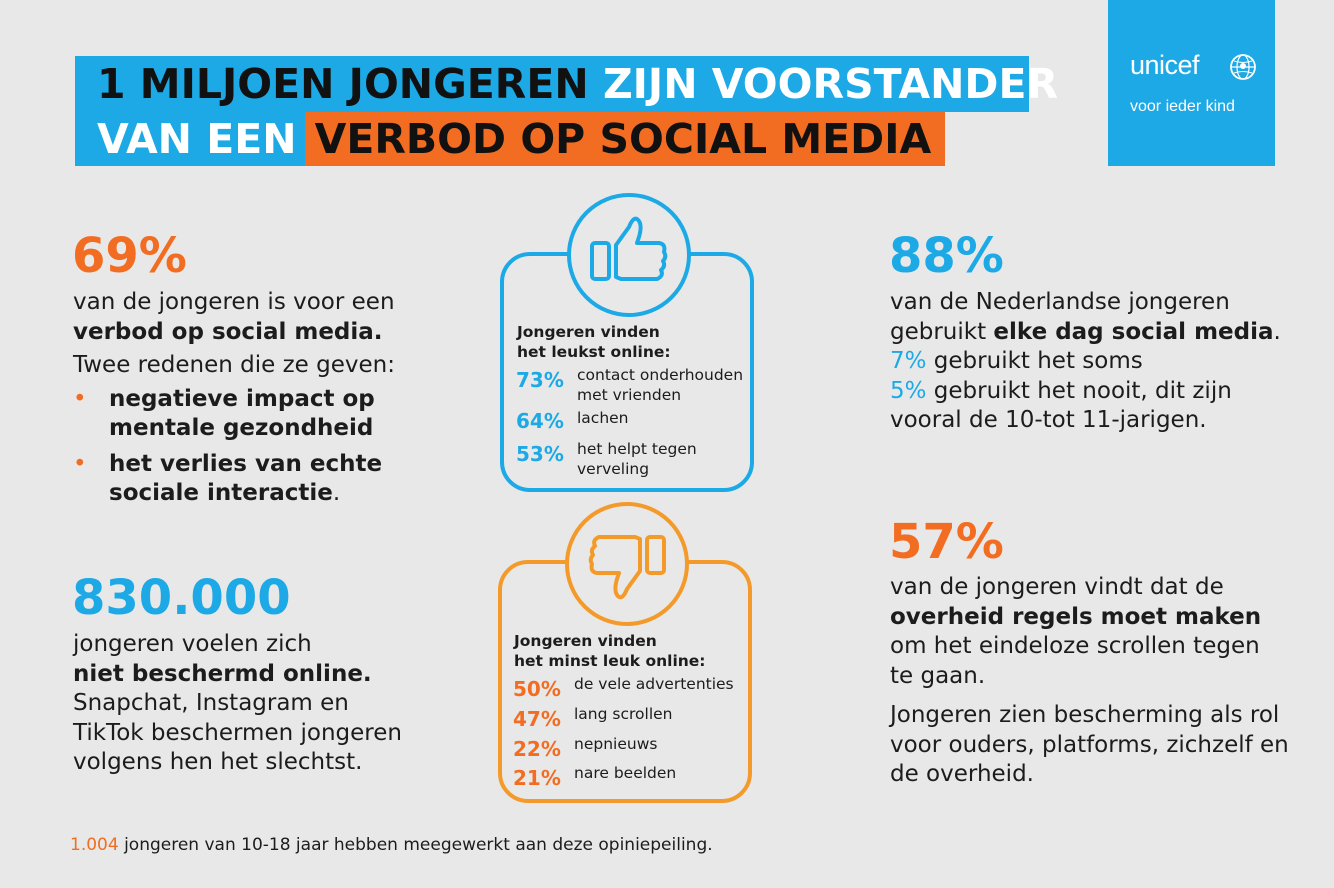 This screenshot has width=1334, height=888. I want to click on stat-88-line1: van de Nederlandse jongeren, so click(1060, 302).